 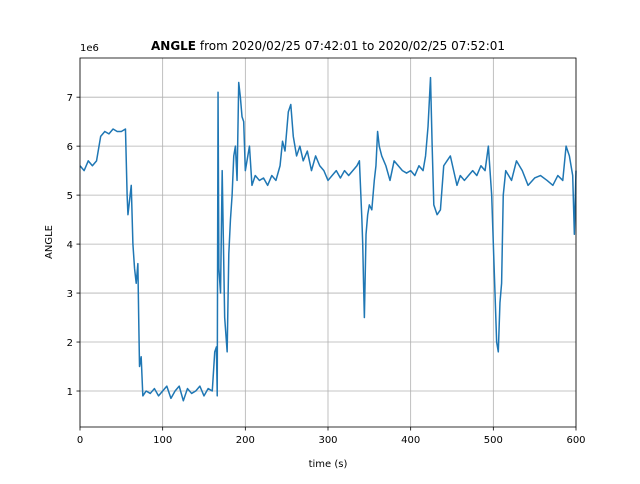 What do you see at coordinates (493, 440) in the screenshot?
I see `x-tick-label: 500` at bounding box center [493, 440].